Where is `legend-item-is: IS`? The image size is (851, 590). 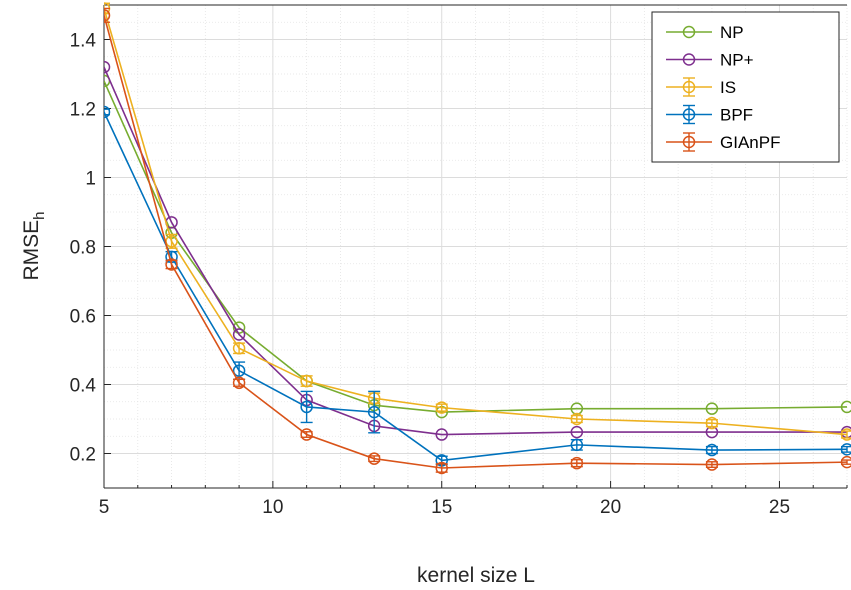
legend-item-is: IS is located at coordinates (701, 87).